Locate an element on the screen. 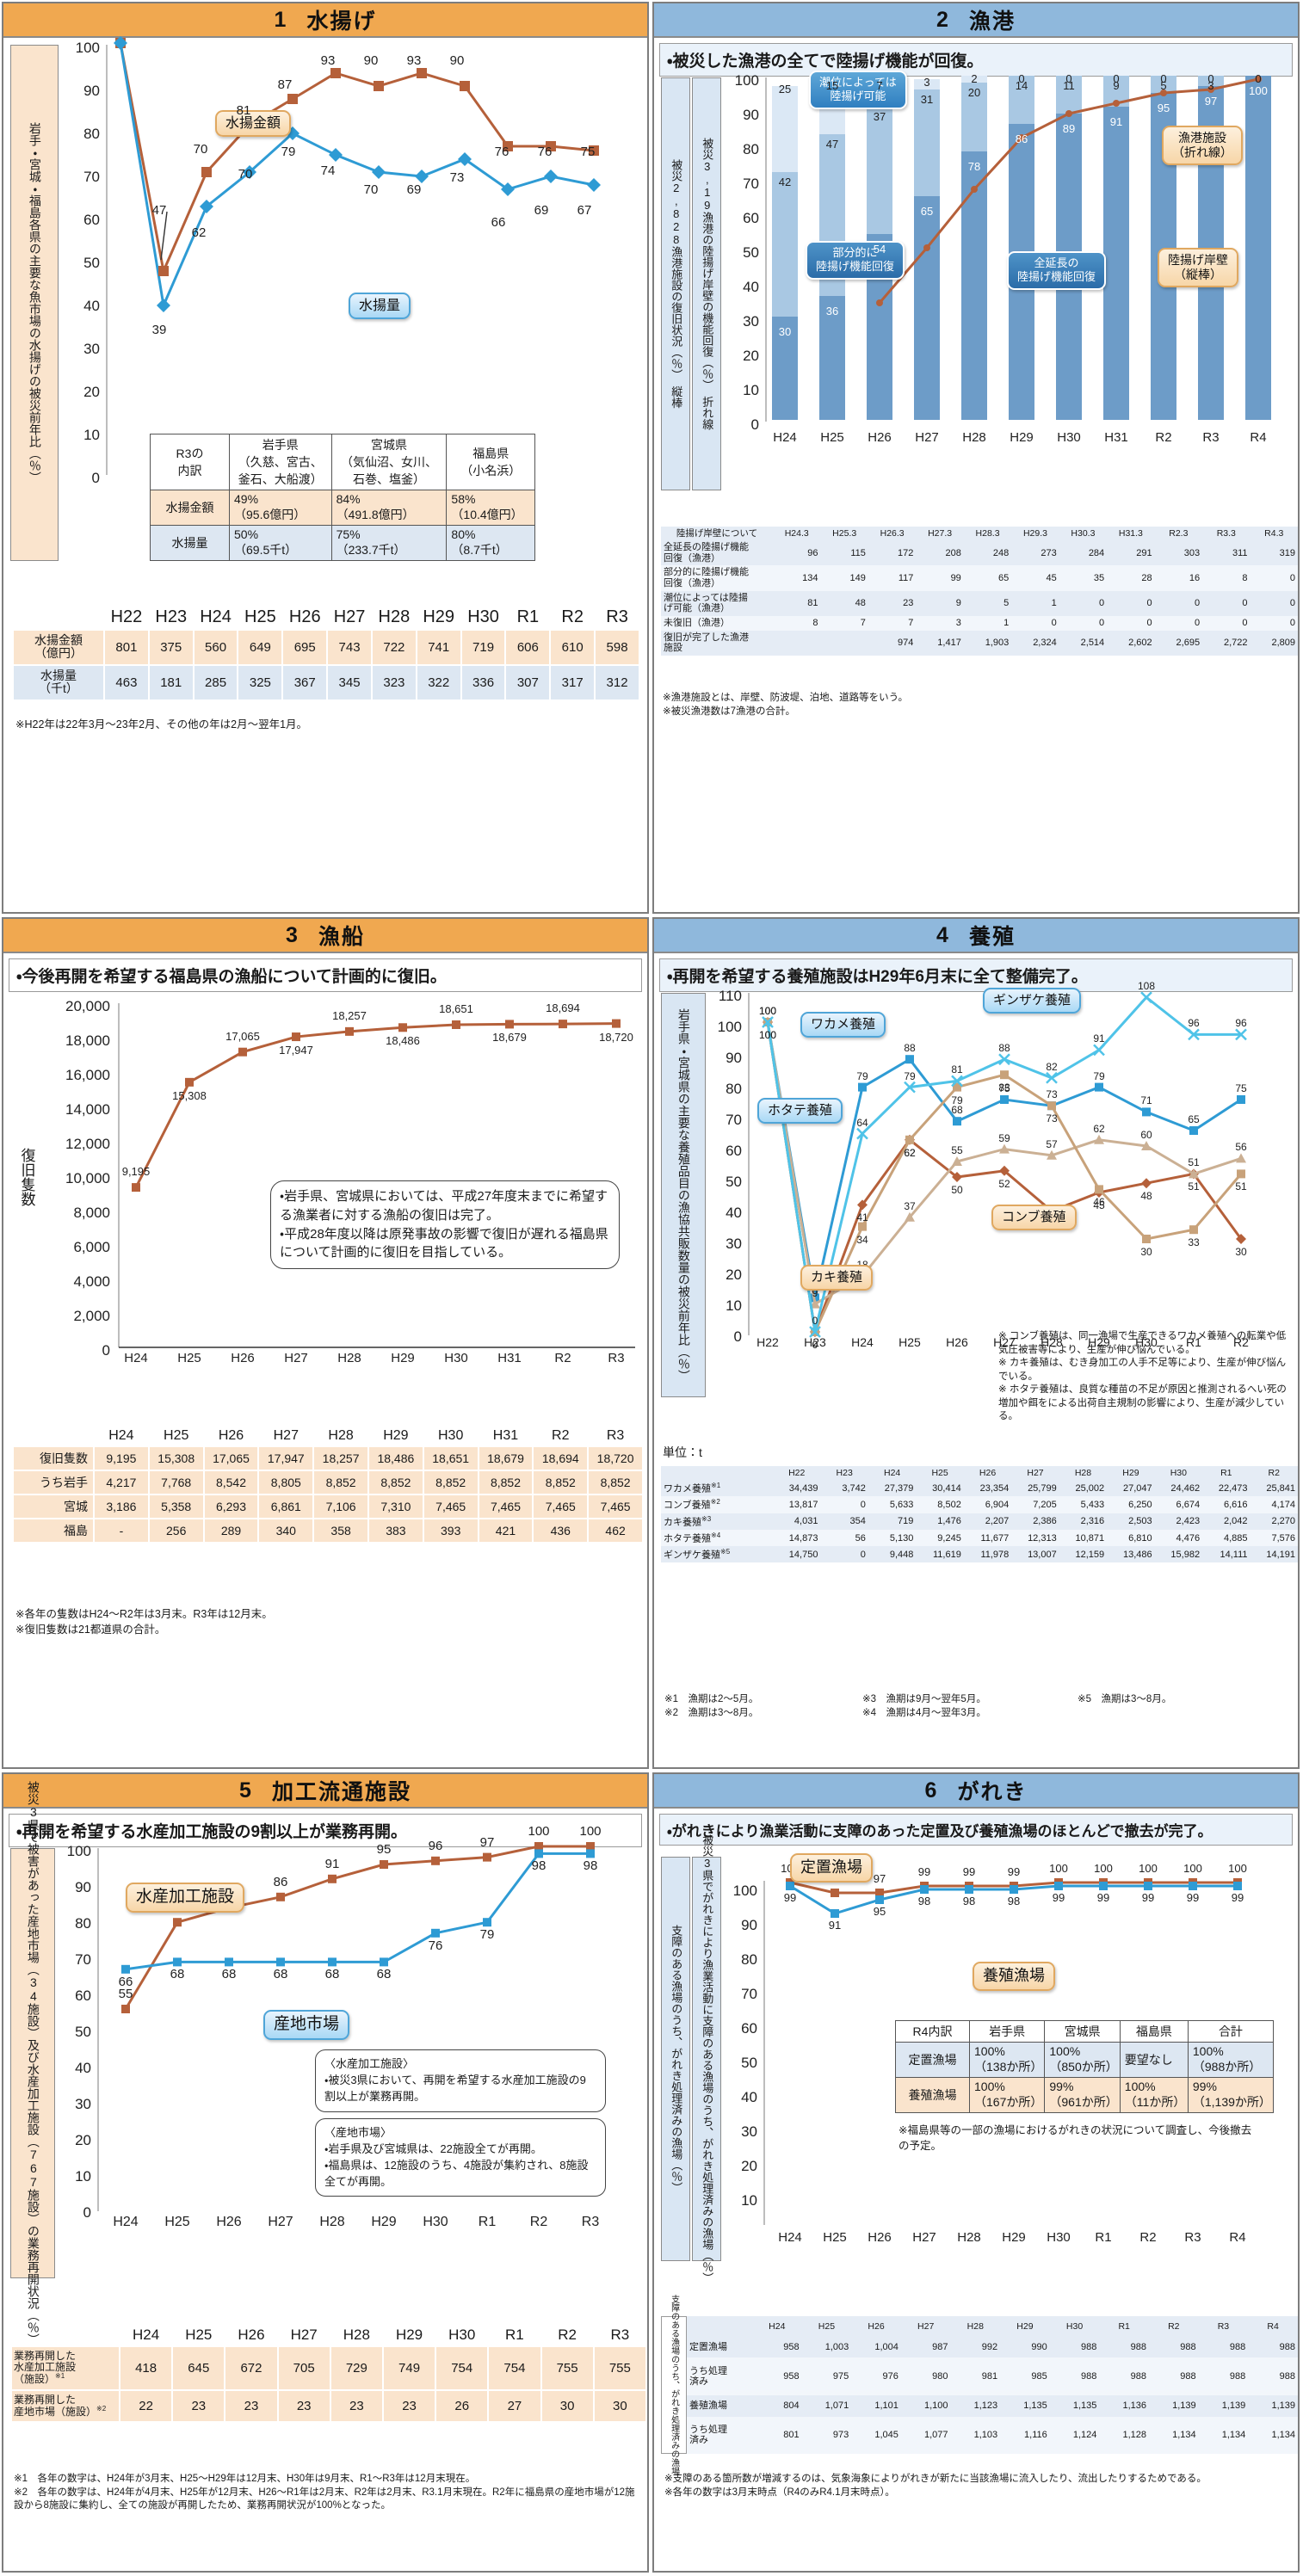  table-cell: 560 is located at coordinates (216, 647).